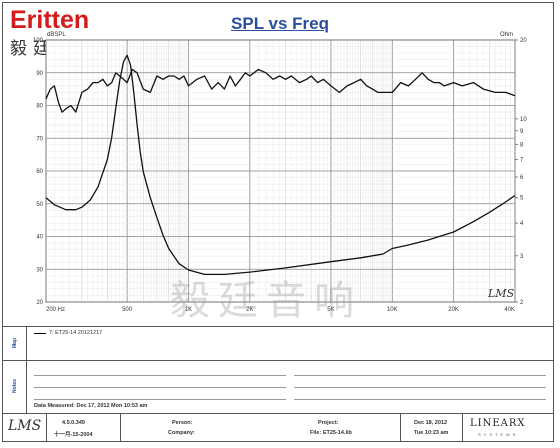 The image size is (560, 448). Describe the element at coordinates (50, 20) in the screenshot. I see `brand-name: Eritten` at that location.